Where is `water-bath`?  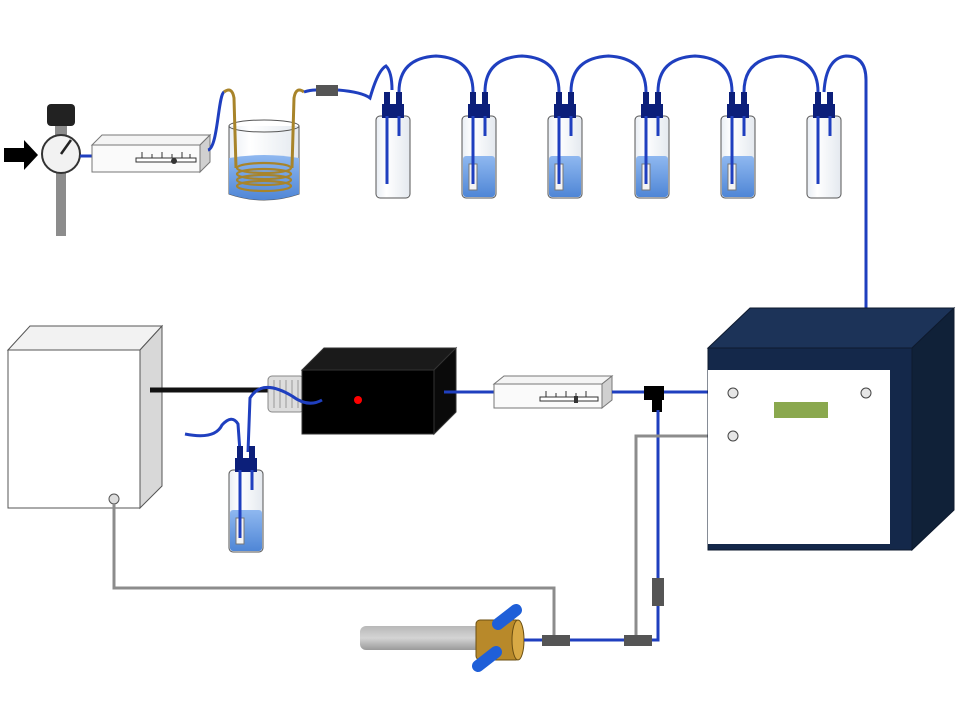
water-bath is located at coordinates (264, 144).